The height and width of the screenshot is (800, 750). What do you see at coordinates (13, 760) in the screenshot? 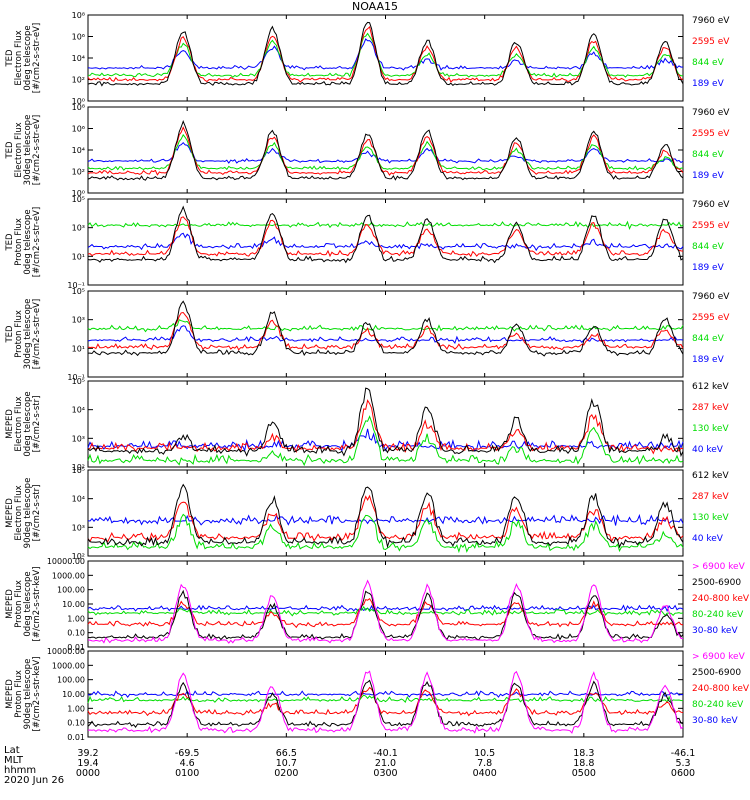
I see `mlt-row-label: MLT` at bounding box center [13, 760].